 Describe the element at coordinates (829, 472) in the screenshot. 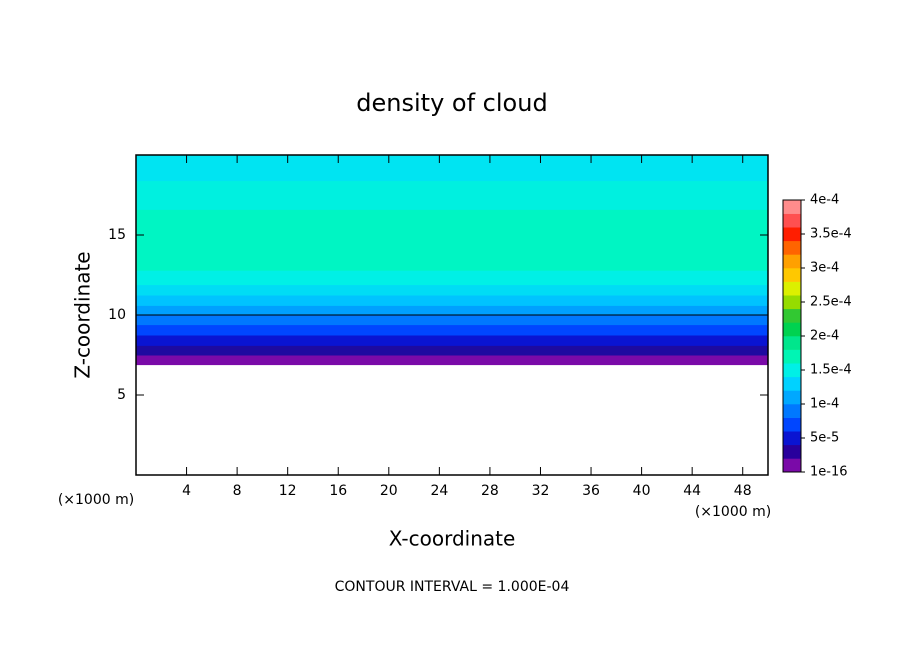

I see `colorbar-tick-label: 1e-16` at that location.